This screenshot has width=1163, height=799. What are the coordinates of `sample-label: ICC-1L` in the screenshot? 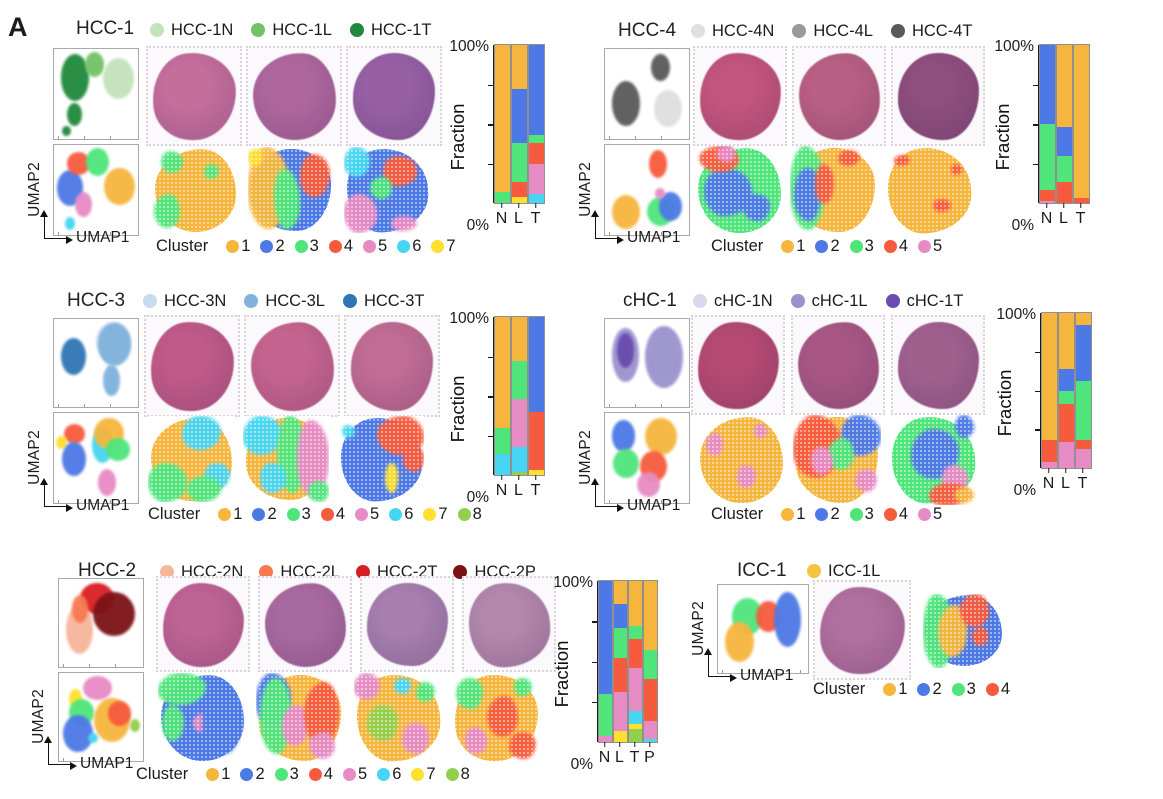 It's located at (854, 570).